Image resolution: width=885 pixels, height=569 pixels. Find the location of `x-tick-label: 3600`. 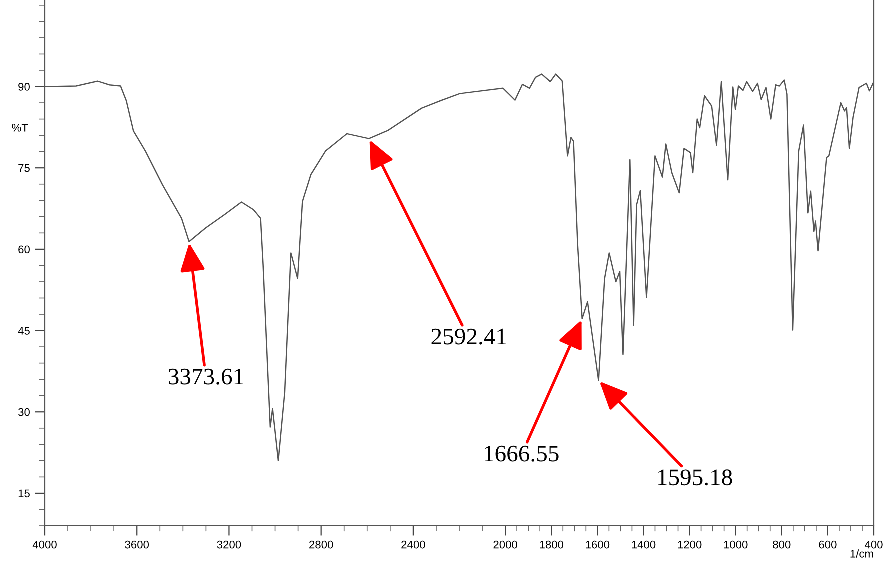

x-tick-label: 3600 is located at coordinates (137, 544).